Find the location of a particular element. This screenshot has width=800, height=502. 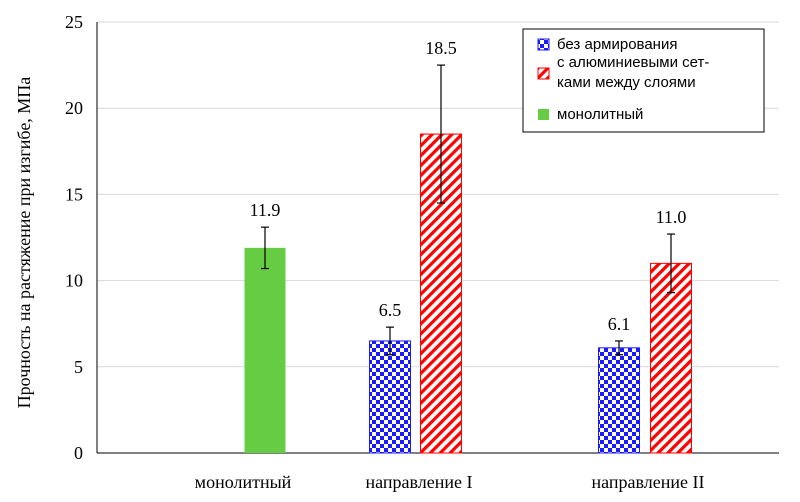

data-label: 11.9 is located at coordinates (265, 210).